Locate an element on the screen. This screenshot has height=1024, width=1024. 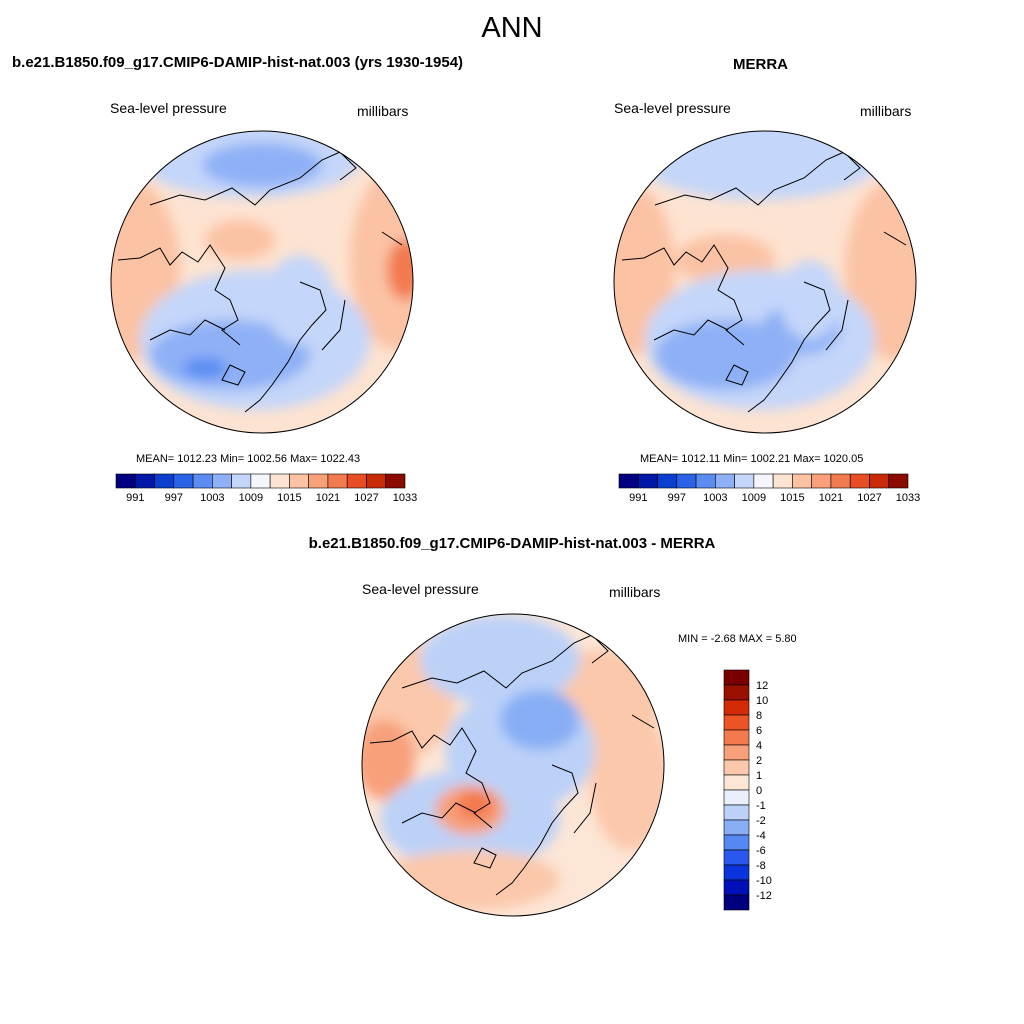
panel-2-units-label: millibars is located at coordinates (886, 111).